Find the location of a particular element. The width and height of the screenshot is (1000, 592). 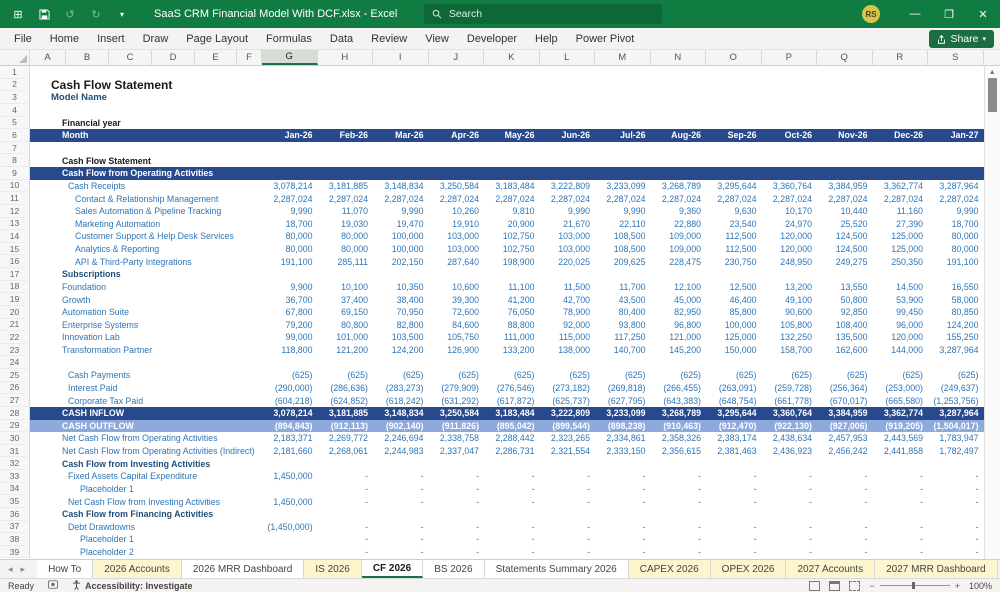

column-header-R: R is located at coordinates (900, 57).